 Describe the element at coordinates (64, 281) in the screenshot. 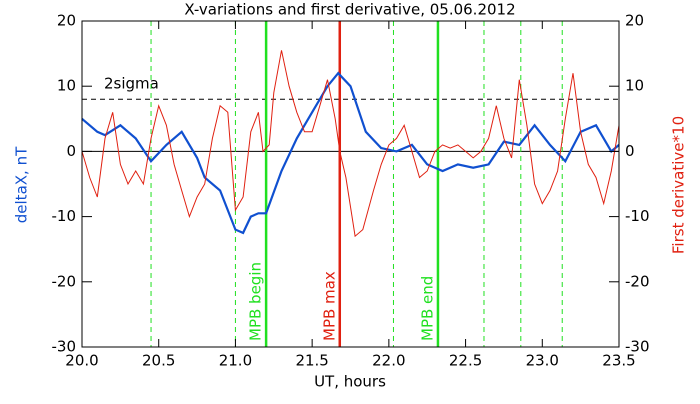

I see `y-tick-label: -20` at that location.